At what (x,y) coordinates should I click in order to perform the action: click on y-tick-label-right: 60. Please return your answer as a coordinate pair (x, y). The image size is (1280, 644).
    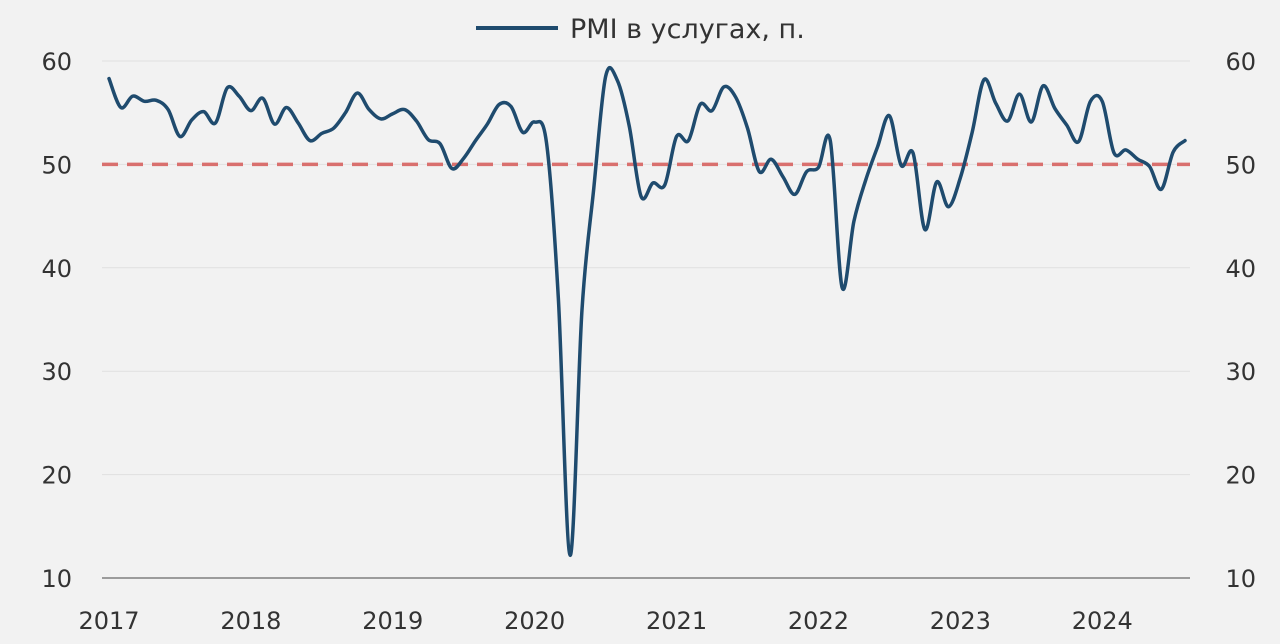
    Looking at the image, I should click on (1240, 62).